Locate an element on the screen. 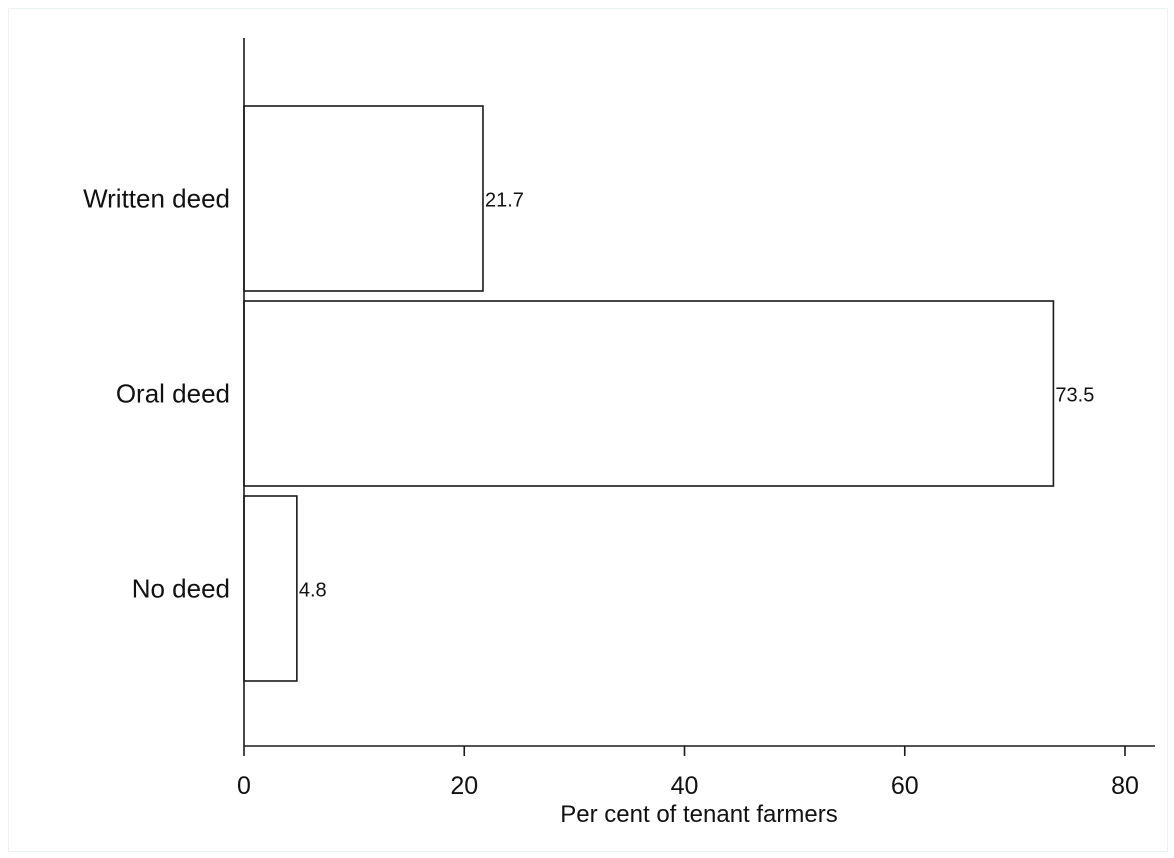  category-label: Oral deed is located at coordinates (173, 394).